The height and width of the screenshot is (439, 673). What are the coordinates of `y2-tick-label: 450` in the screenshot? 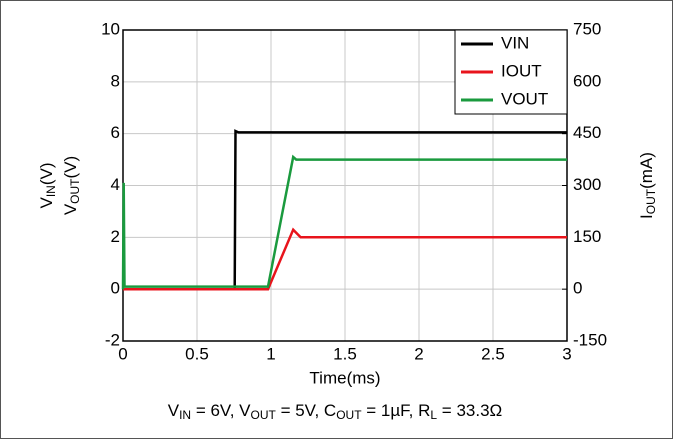 It's located at (587, 132).